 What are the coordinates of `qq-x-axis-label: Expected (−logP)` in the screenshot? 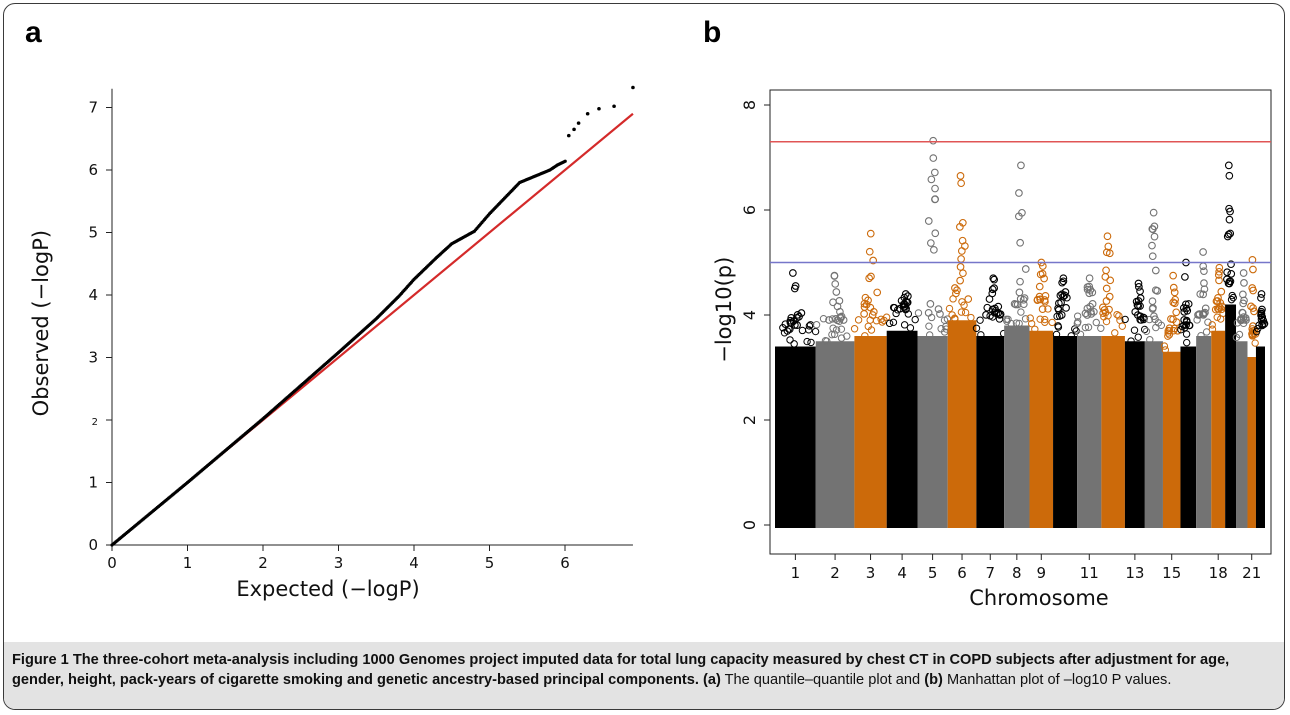 It's located at (327, 589).